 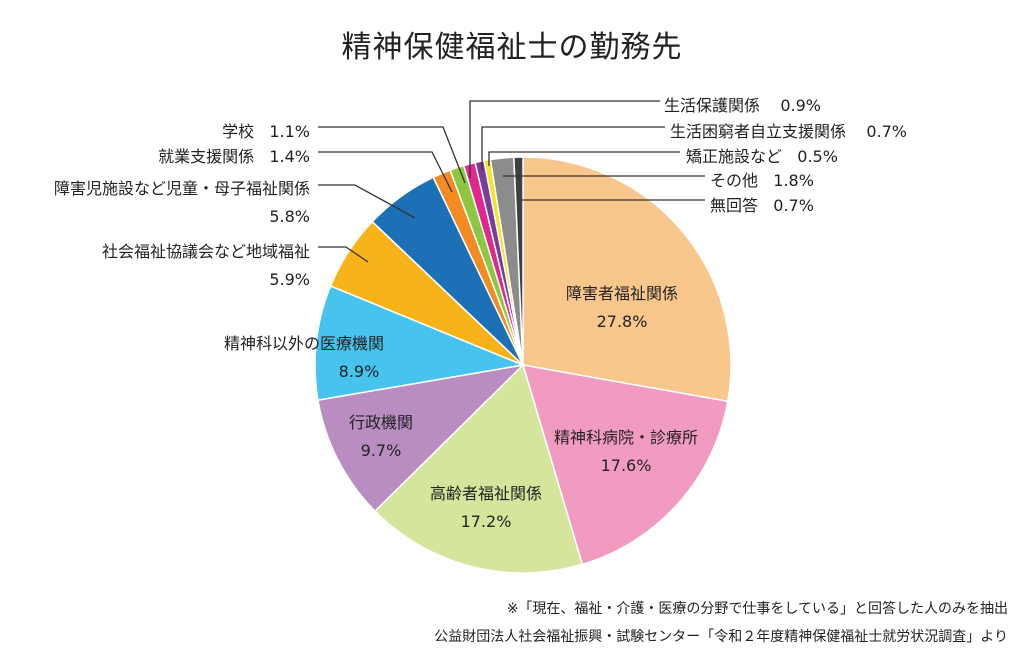 What do you see at coordinates (626, 451) in the screenshot?
I see `label-1: 精神科病院・診療所 17.6%` at bounding box center [626, 451].